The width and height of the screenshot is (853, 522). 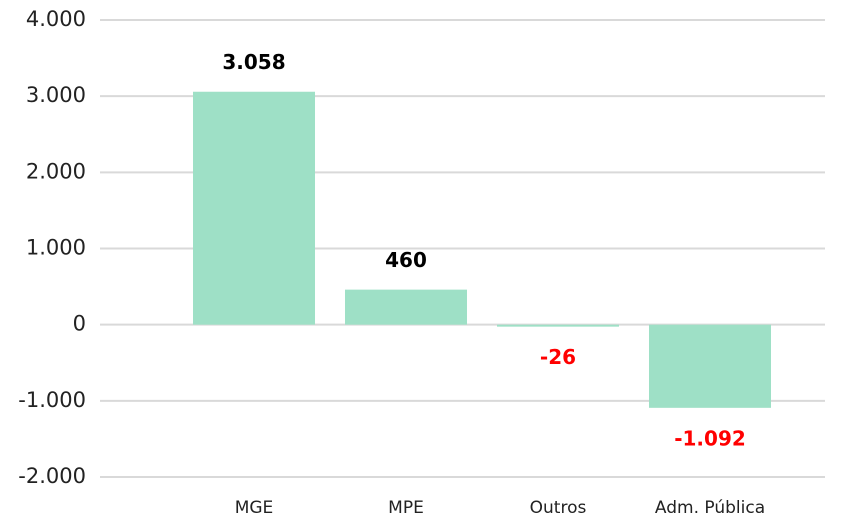 What do you see at coordinates (558, 357) in the screenshot?
I see `value-label: -26` at bounding box center [558, 357].